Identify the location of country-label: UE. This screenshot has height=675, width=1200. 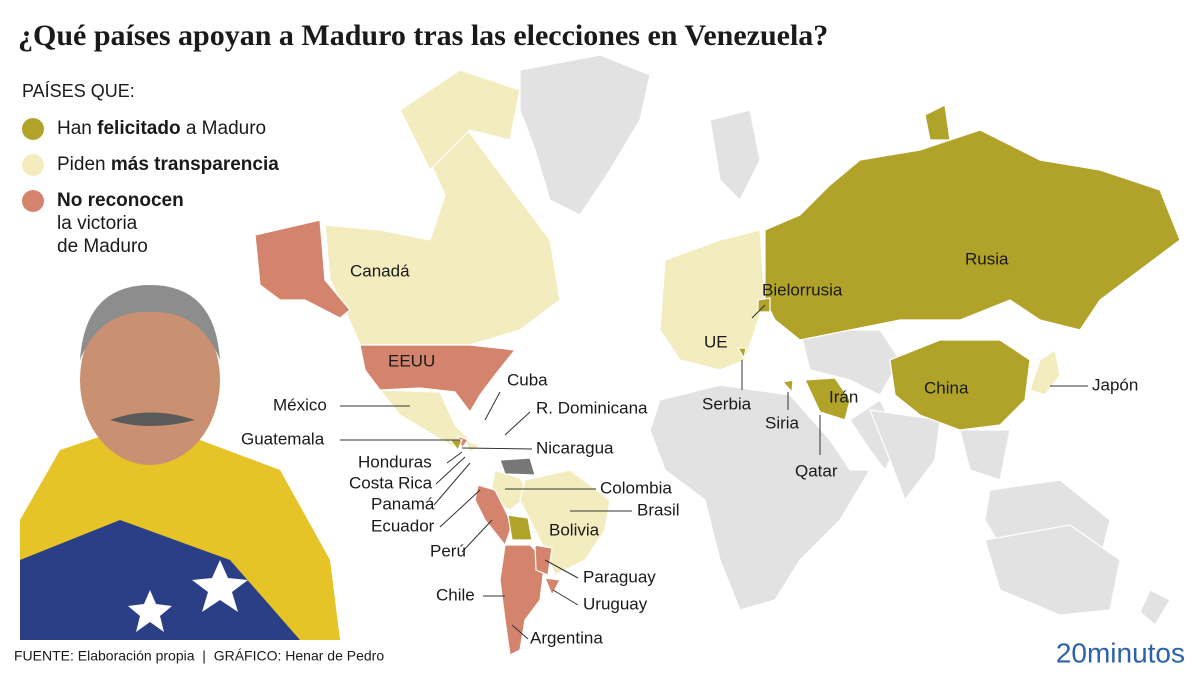
(716, 341).